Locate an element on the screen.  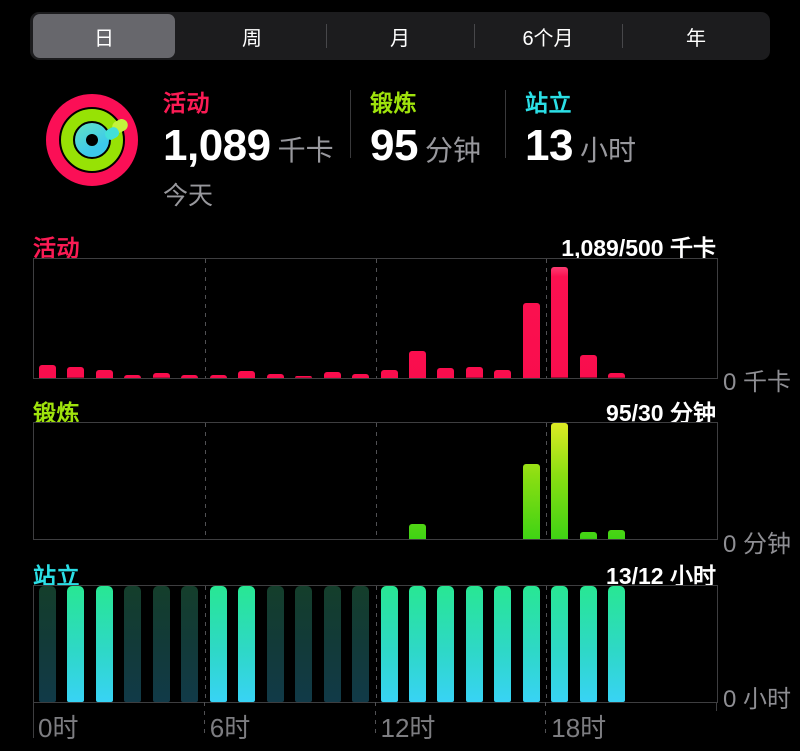
axis-line-12h is located at coordinates (375, 720).